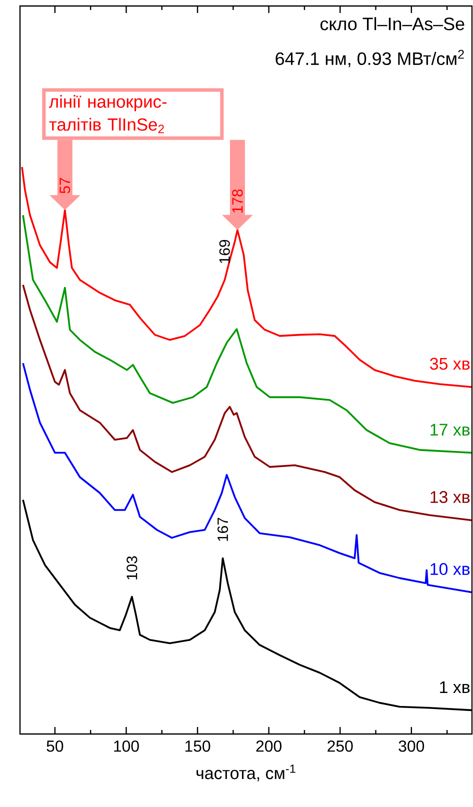 Image resolution: width=473 pixels, height=807 pixels. Describe the element at coordinates (411, 746) in the screenshot. I see `x-tick-label: 300` at that location.